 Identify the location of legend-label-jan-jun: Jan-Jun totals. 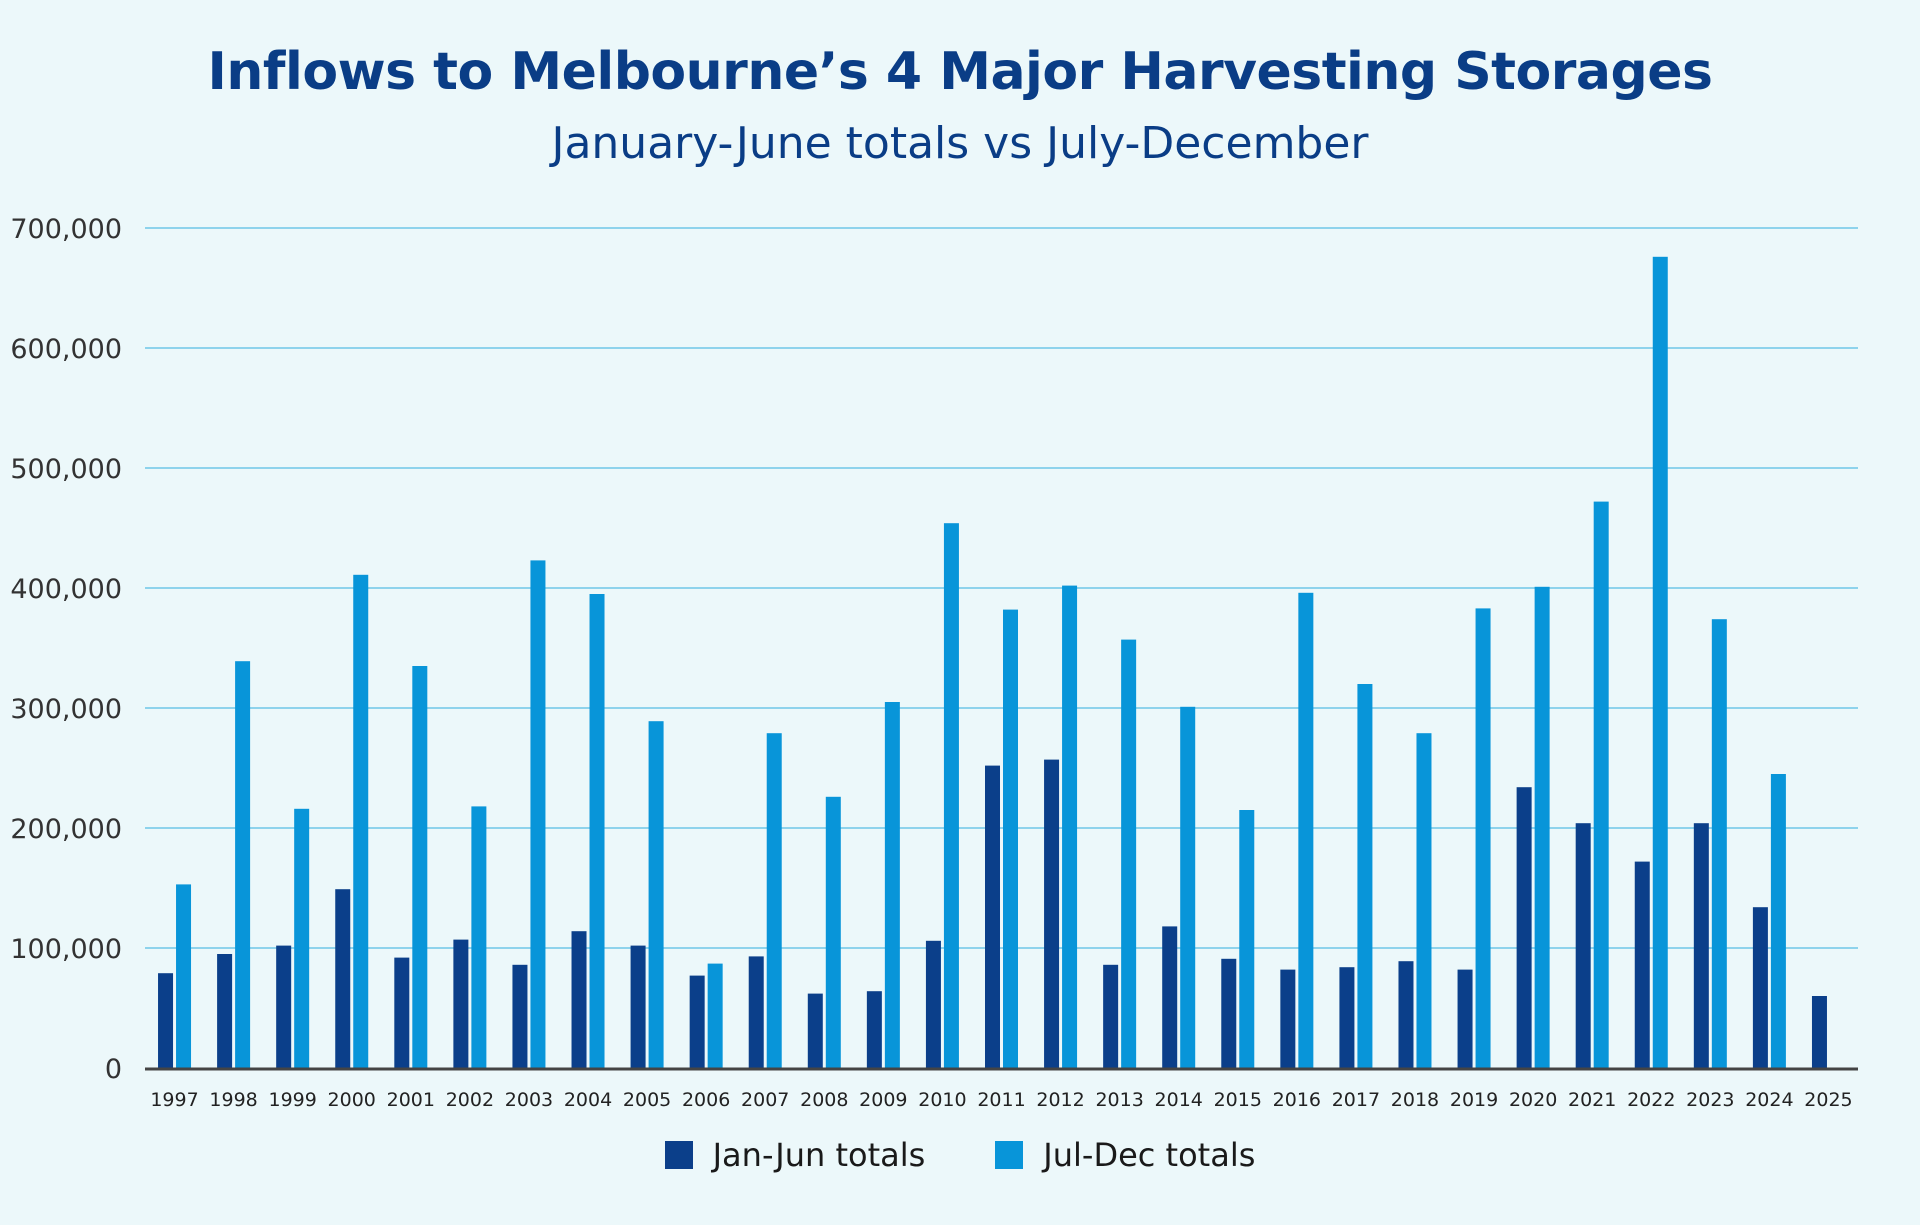
(819, 1155).